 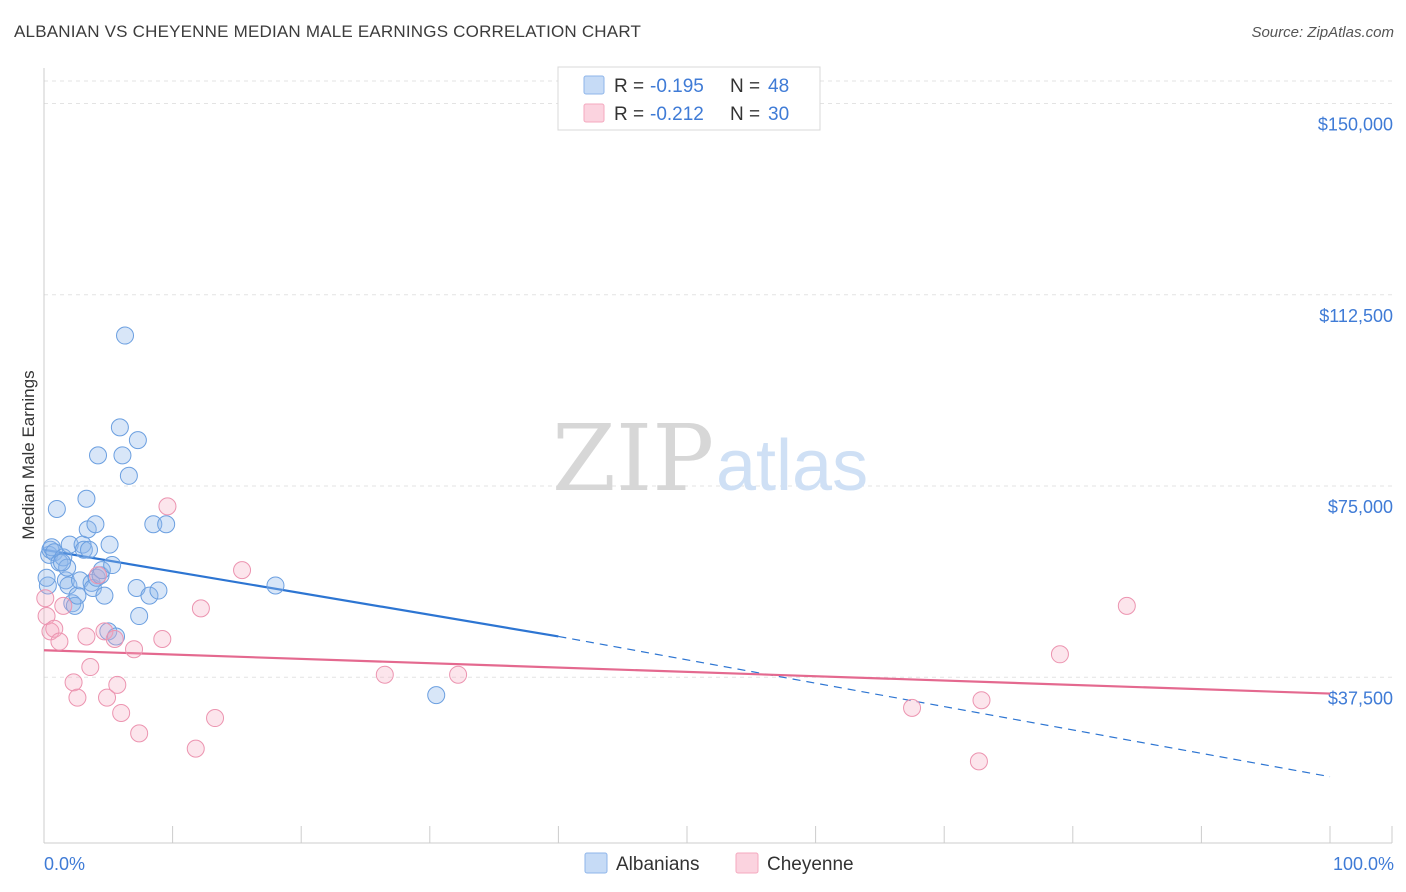 What do you see at coordinates (1356, 316) in the screenshot?
I see `y-tick-label: $112,500` at bounding box center [1356, 316].